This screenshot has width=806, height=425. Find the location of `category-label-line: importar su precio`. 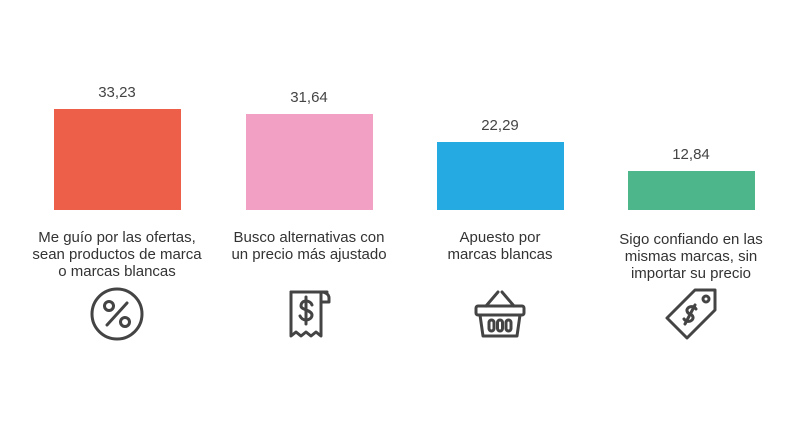

category-label-line: importar su precio is located at coordinates (691, 273).